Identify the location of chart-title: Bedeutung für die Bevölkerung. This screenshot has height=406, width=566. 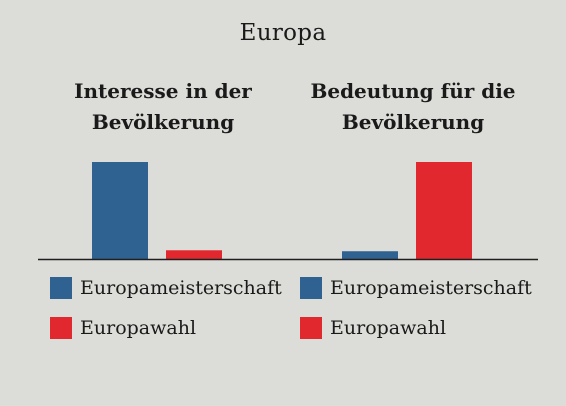
(413, 106).